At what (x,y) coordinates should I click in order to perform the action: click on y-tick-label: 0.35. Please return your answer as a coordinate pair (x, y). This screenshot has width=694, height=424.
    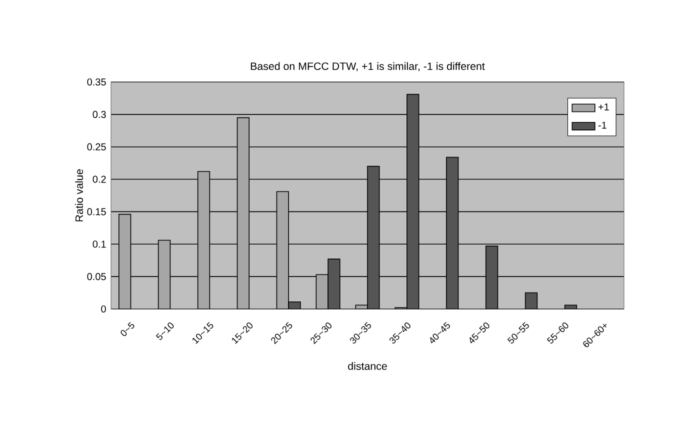
    Looking at the image, I should click on (96, 82).